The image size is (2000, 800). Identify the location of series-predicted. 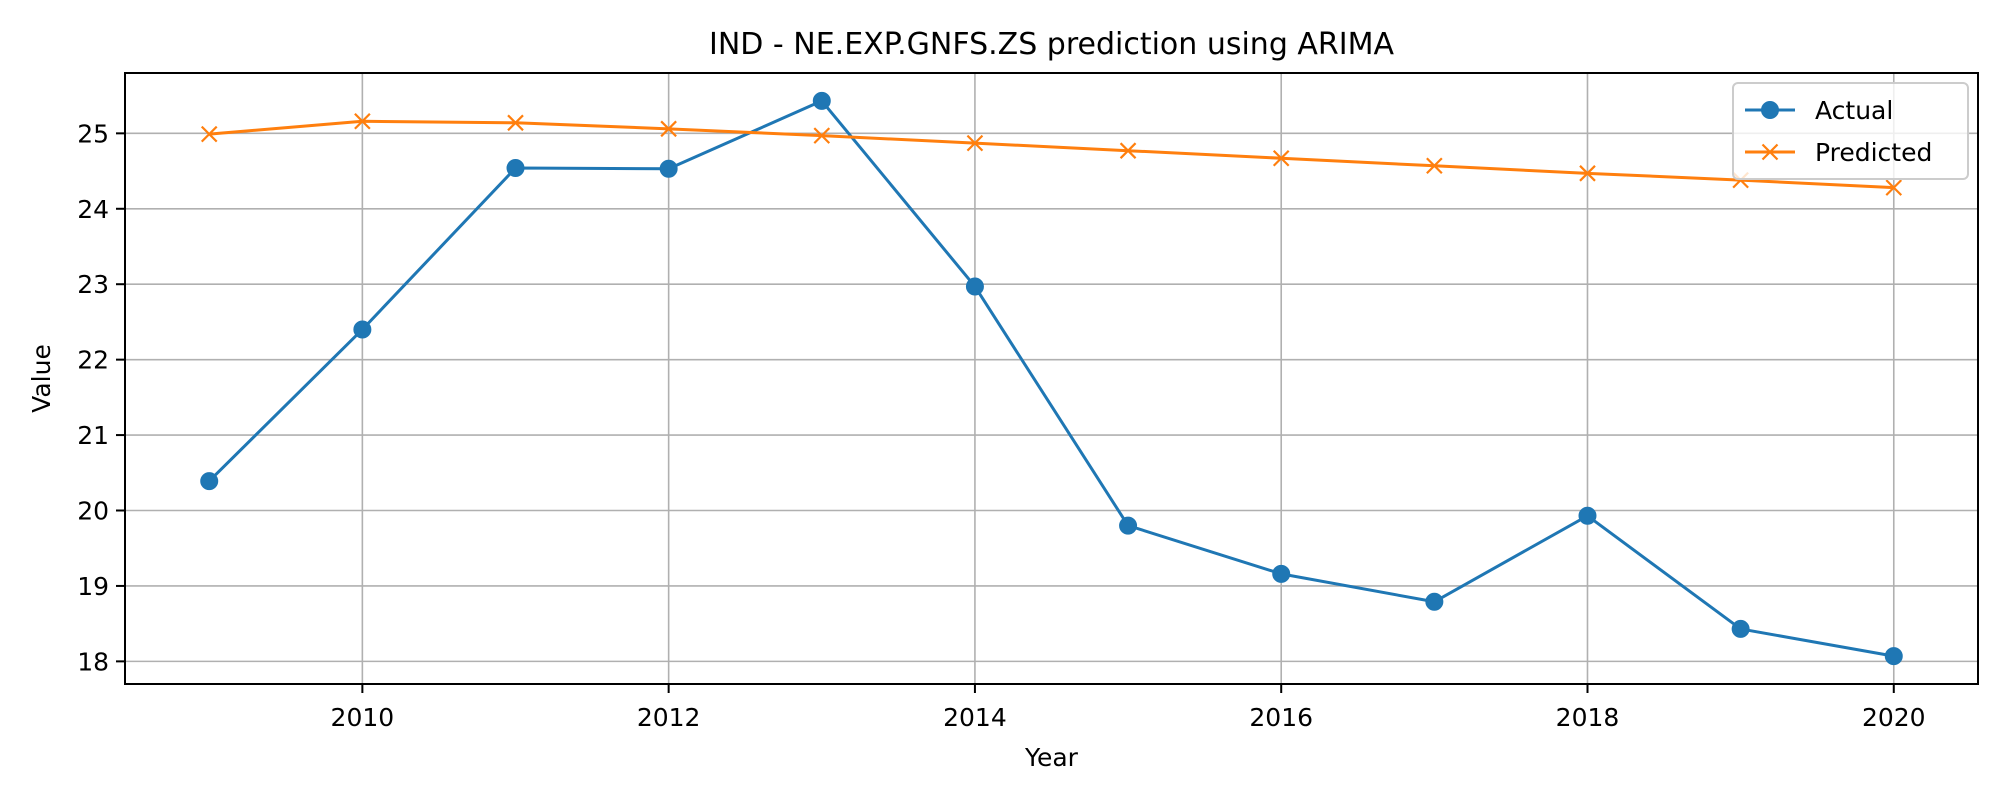
(1051, 154).